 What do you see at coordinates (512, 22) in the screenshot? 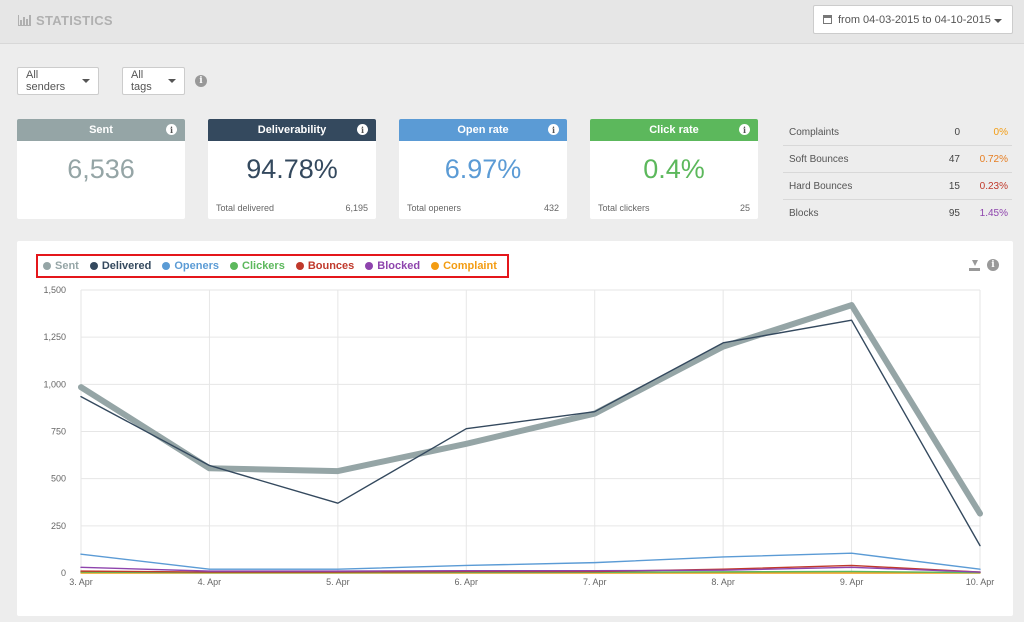
I see `top-bar: STATISTICS from 04-03-2015 to 04-10-2015` at bounding box center [512, 22].